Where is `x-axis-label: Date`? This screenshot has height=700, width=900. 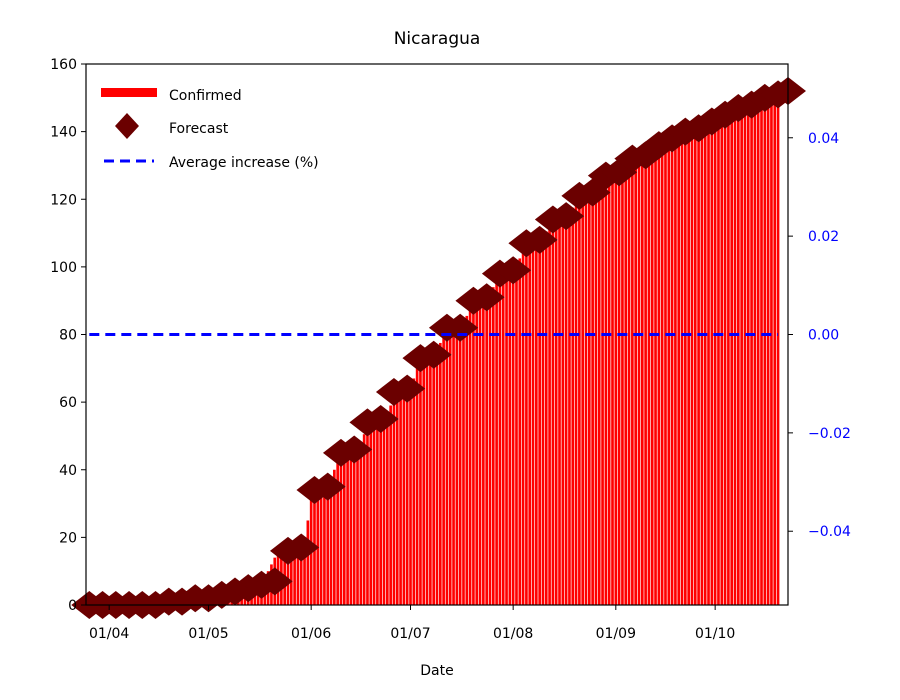 x-axis-label: Date is located at coordinates (436, 671).